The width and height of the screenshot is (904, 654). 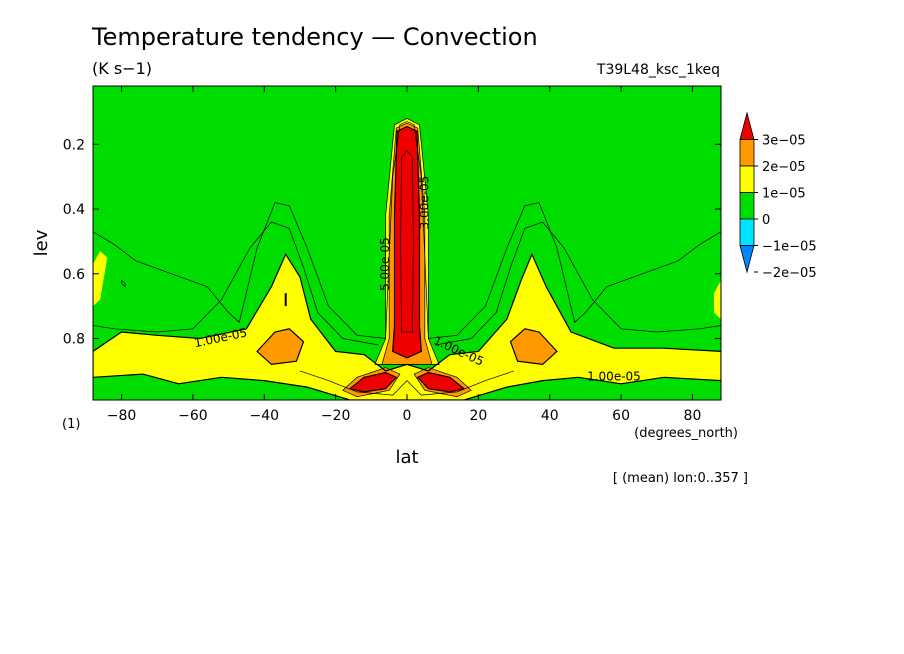 I want to click on colorbar-label: 0, so click(x=766, y=220).